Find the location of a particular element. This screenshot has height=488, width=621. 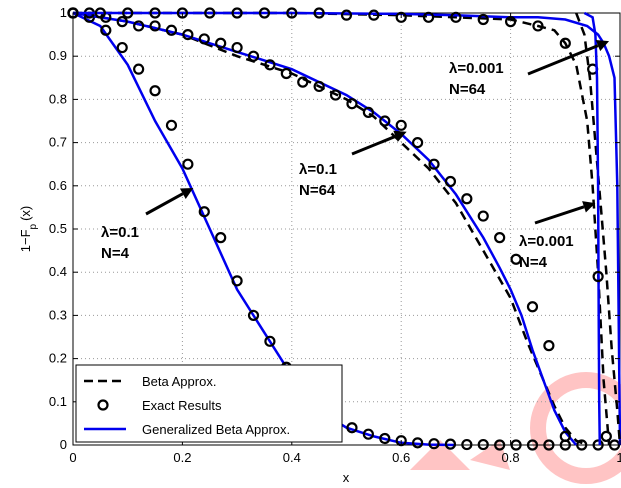

annotation-0: λ=0.001 N=64 is located at coordinates (529, 69).